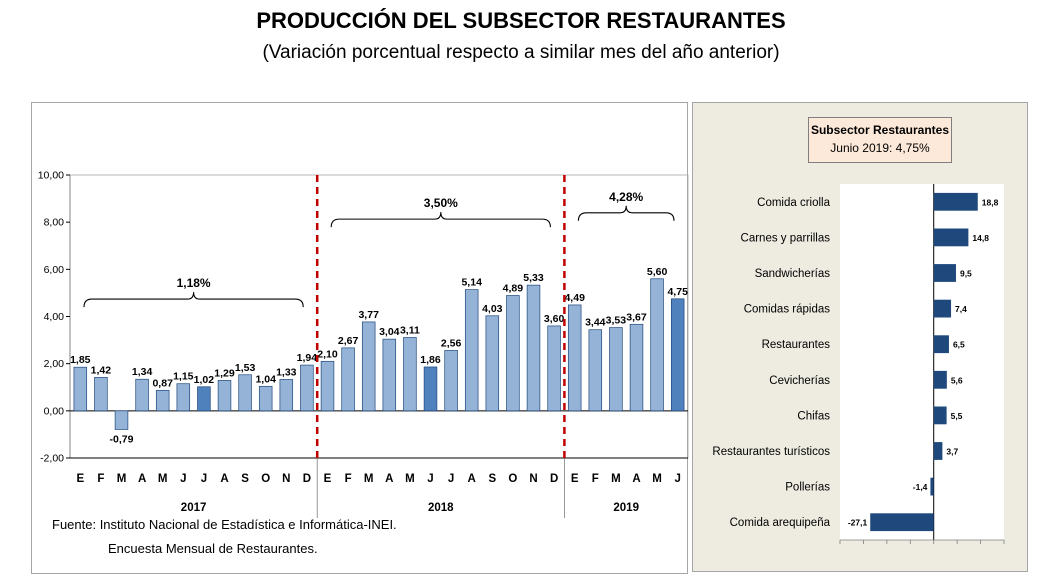 This screenshot has width=1042, height=588. I want to click on hbar-value-label: 5,6, so click(957, 380).